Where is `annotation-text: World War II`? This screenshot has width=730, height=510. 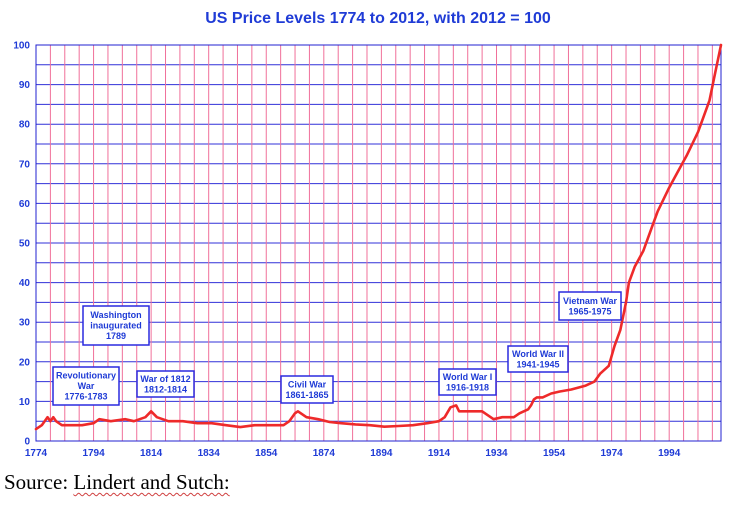
annotation-text: World War II is located at coordinates (538, 354).